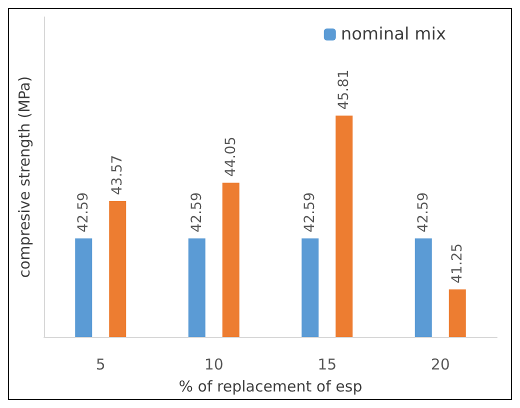 The height and width of the screenshot is (408, 520). Describe the element at coordinates (101, 365) in the screenshot. I see `x-tick-label: 5` at that location.